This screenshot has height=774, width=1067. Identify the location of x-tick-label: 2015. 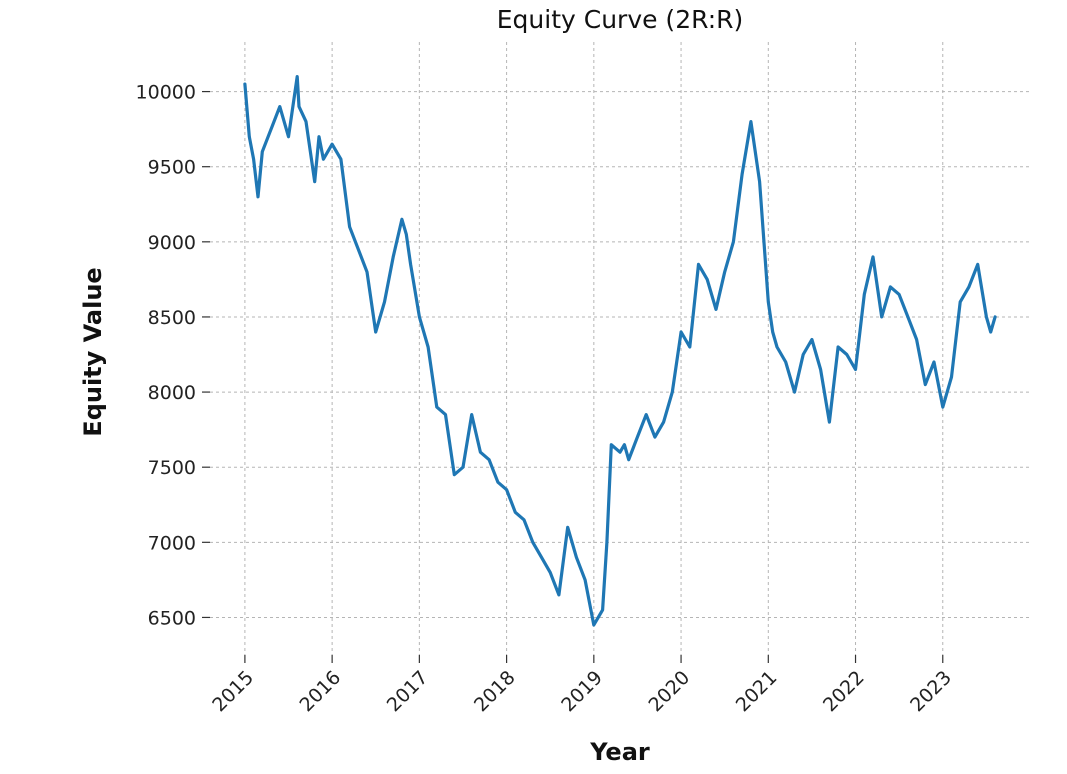
(233, 692).